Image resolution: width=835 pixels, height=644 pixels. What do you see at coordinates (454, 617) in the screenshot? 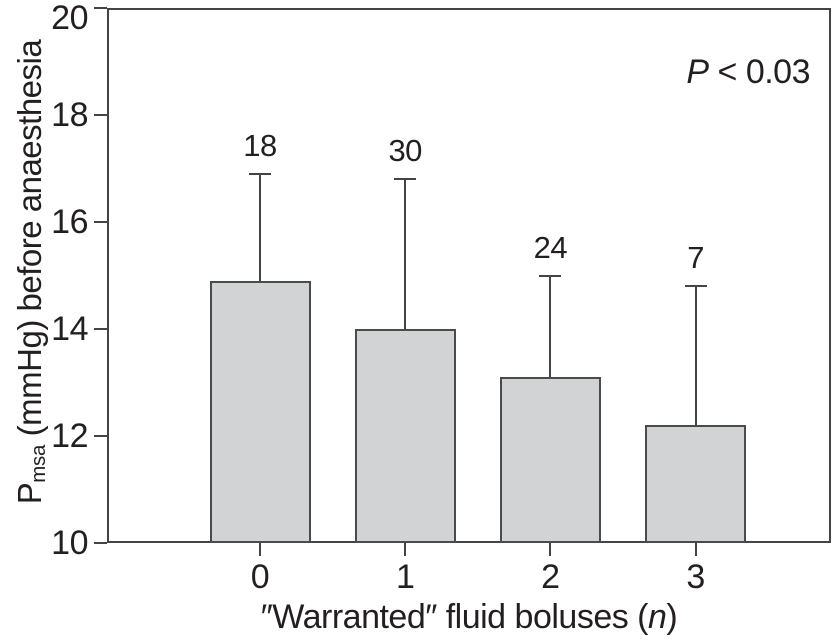
I see `x-axis-title-prefix: ″Warranted″ fluid boluses (` at bounding box center [454, 617].